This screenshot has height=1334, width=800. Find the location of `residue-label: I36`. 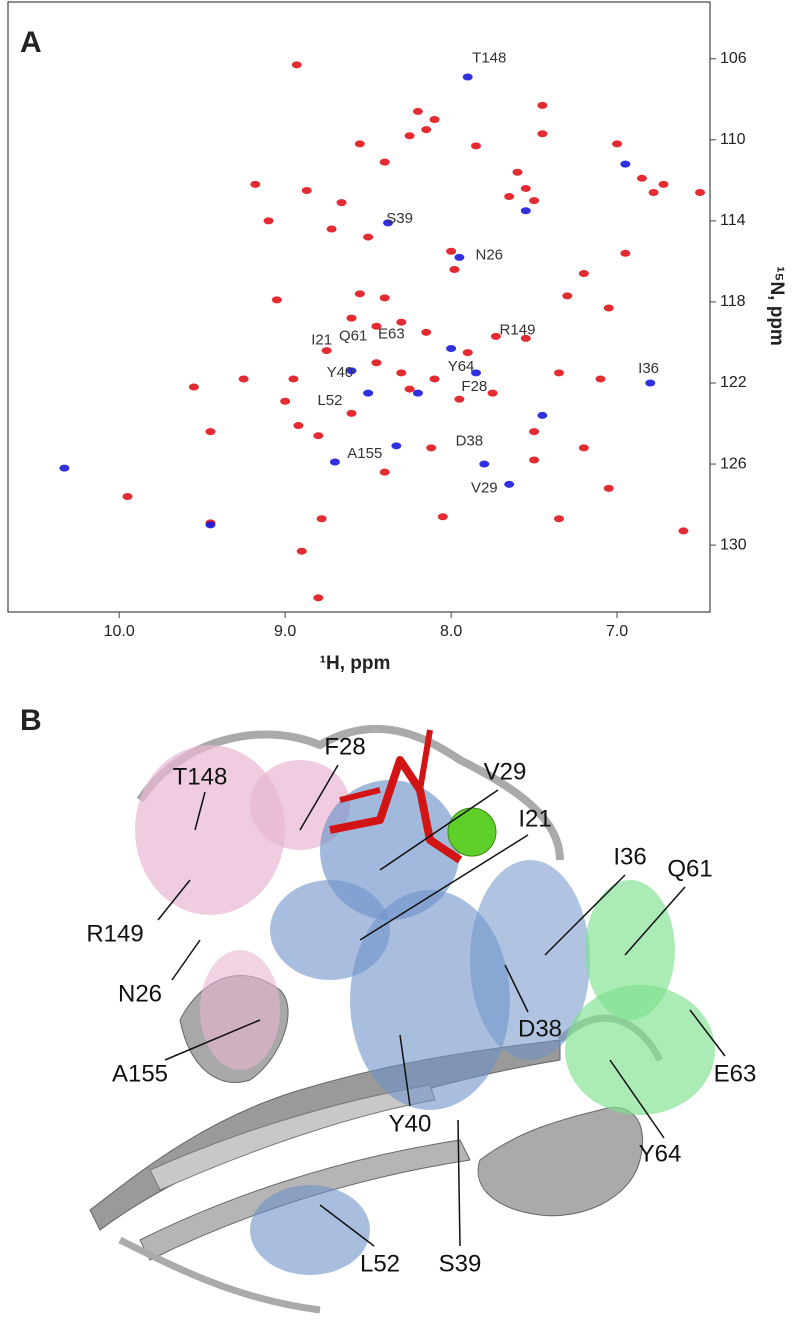

residue-label: I36 is located at coordinates (629, 856).